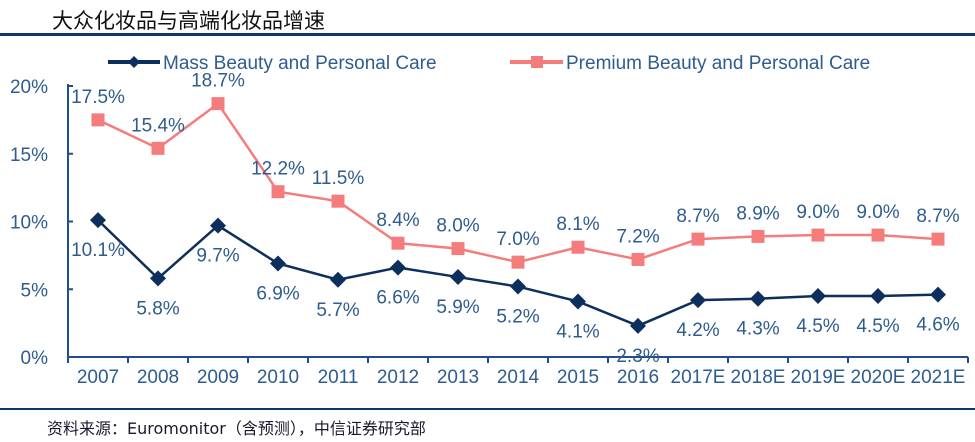  Describe the element at coordinates (517, 317) in the screenshot. I see `mass-data-label: 5.2%` at that location.